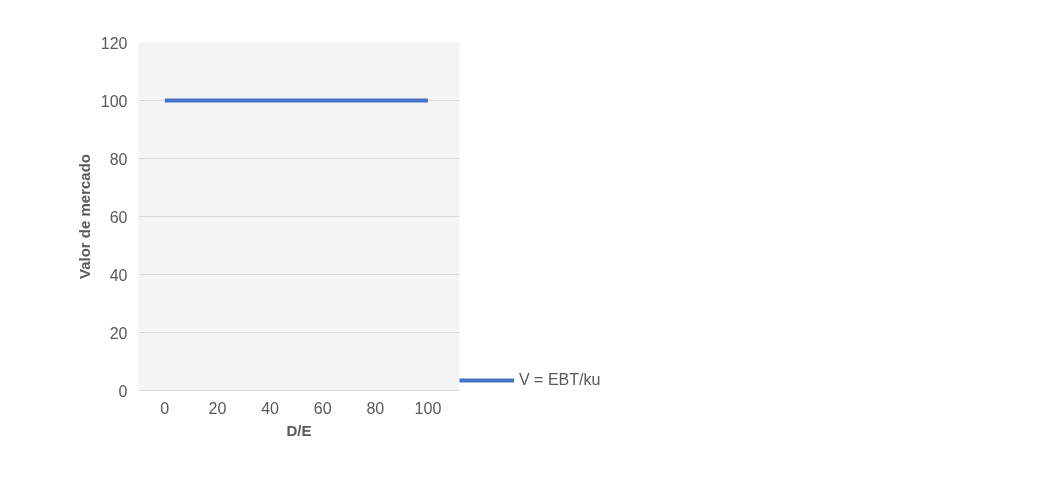 The width and height of the screenshot is (1054, 488). What do you see at coordinates (118, 159) in the screenshot?
I see `y-tick-label: 80` at bounding box center [118, 159].